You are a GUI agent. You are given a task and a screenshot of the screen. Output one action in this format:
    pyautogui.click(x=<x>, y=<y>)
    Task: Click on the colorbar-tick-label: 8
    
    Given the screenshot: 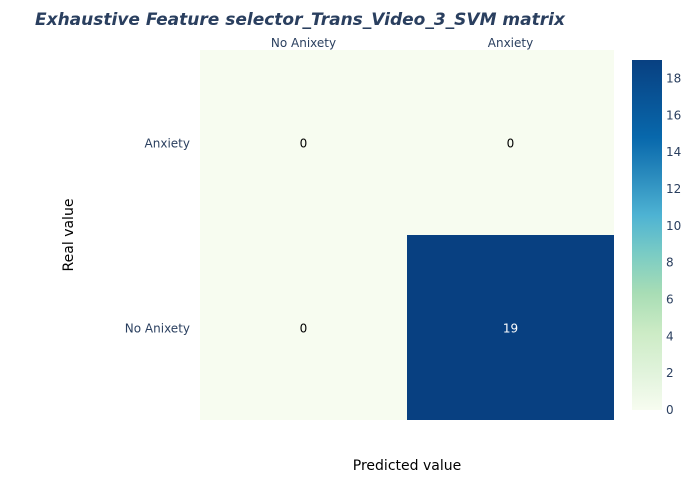 What is the action you would take?
    pyautogui.click(x=670, y=263)
    